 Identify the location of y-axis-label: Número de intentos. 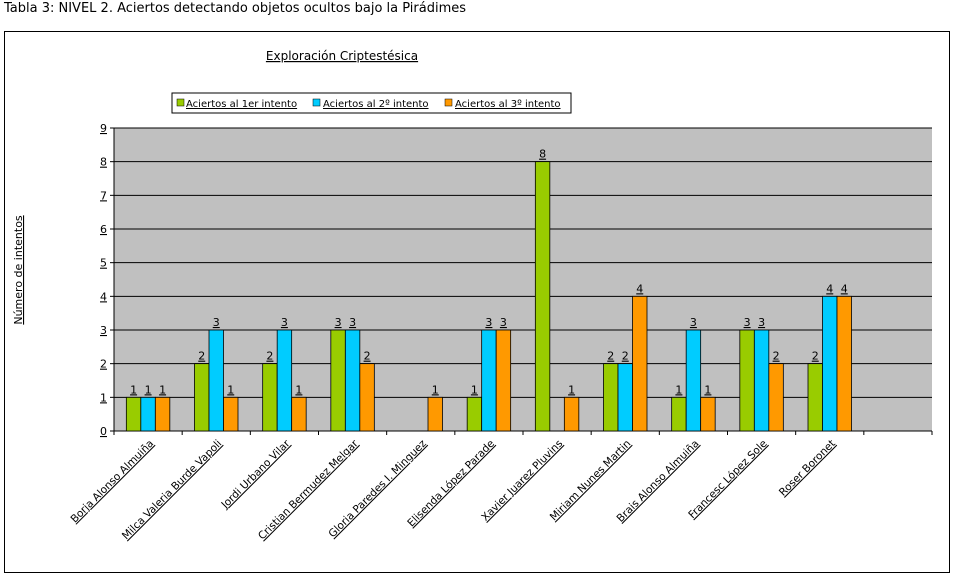
(18, 270).